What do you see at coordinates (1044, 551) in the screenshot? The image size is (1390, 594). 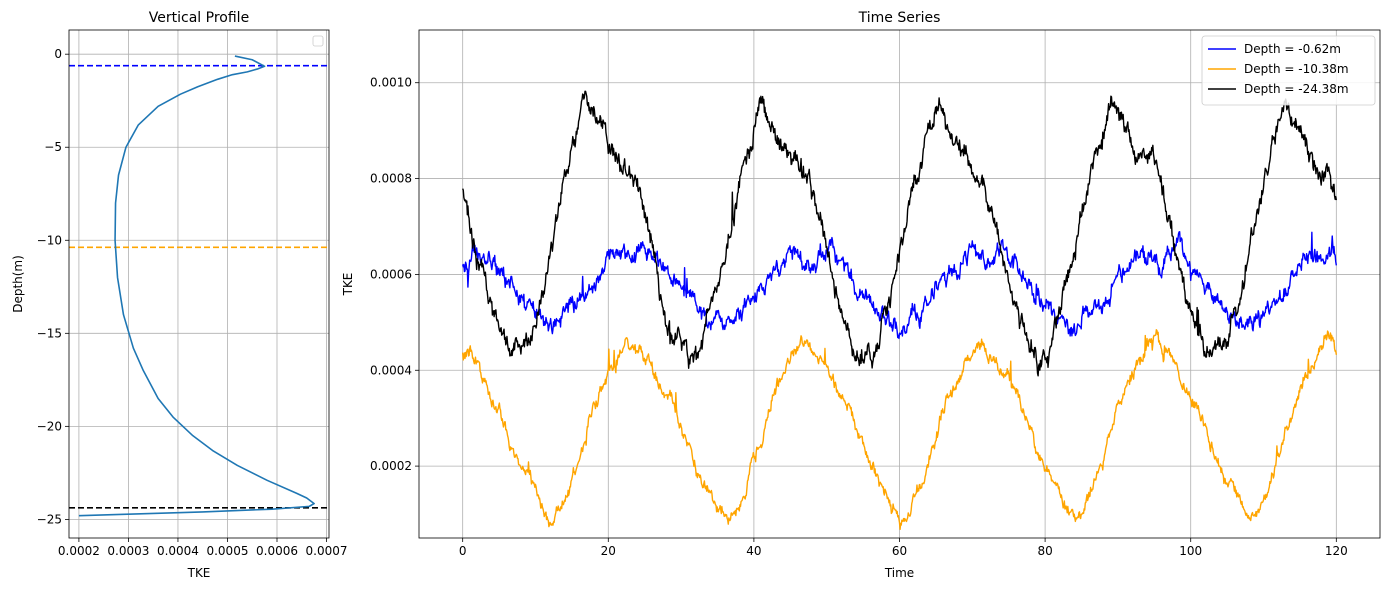 I see `time-x-tick-label: 80` at bounding box center [1044, 551].